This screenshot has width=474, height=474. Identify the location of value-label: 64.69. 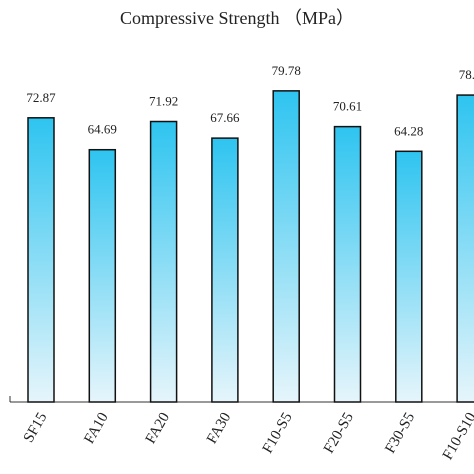
(102, 129).